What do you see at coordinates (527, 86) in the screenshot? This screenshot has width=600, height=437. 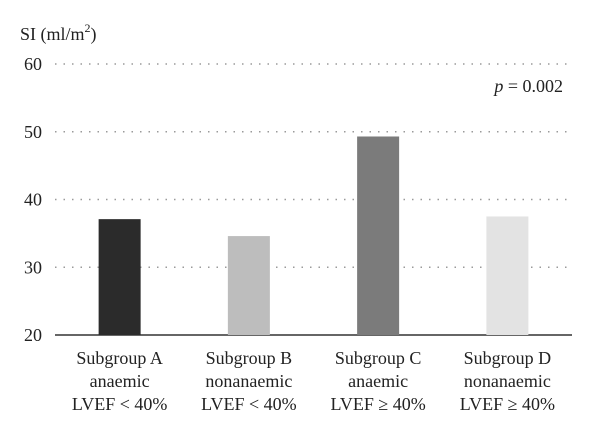 I see `p-value-annotation: p = 0.002` at bounding box center [527, 86].